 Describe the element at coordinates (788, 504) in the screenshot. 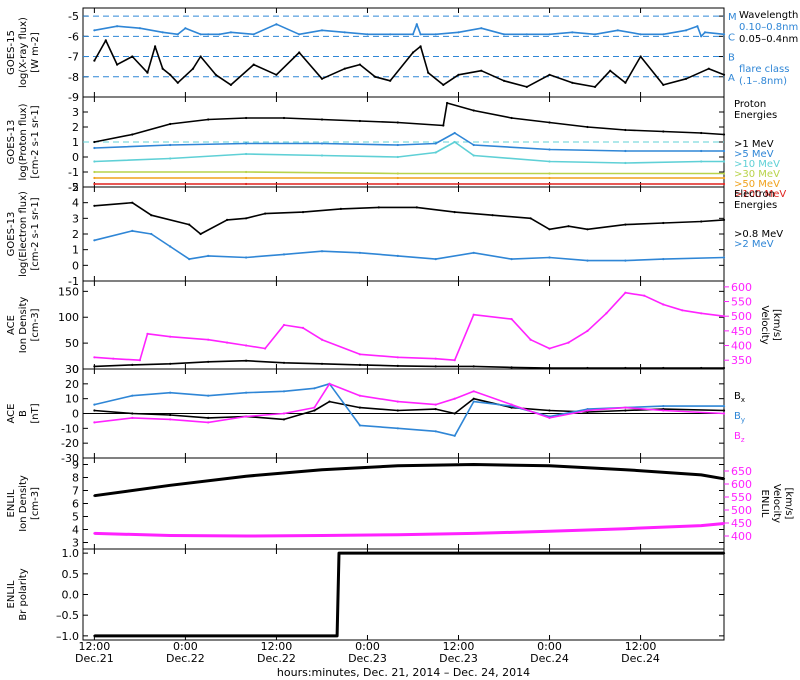

I see `y-right-axis-label: [km/s]` at that location.